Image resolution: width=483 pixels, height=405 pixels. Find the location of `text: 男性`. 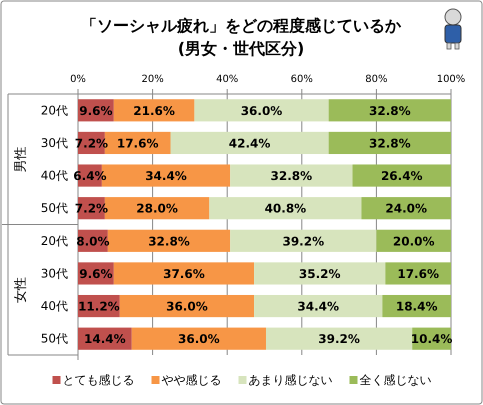

text: 男性 is located at coordinates (21, 159).